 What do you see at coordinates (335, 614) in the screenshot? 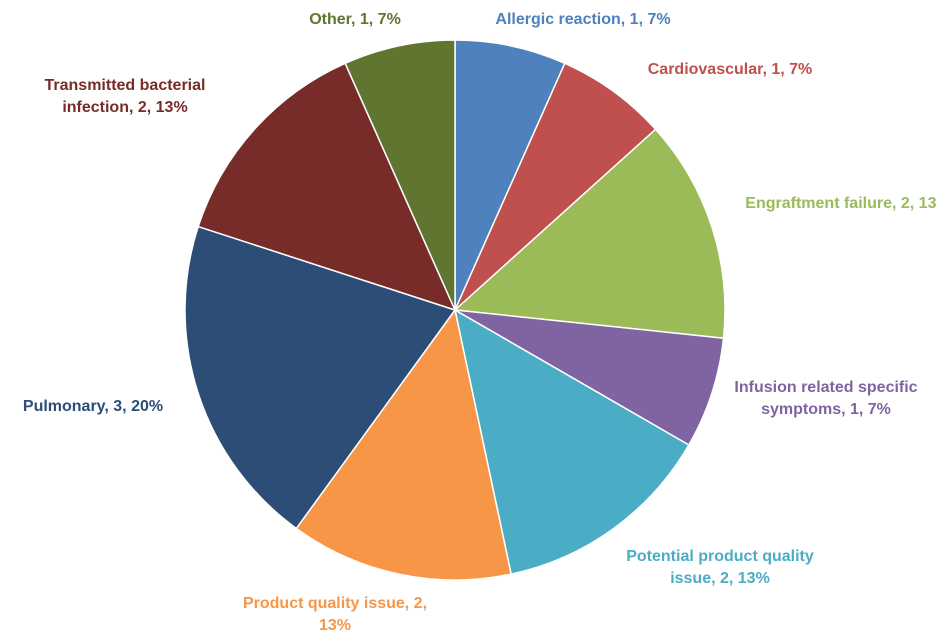
I see `data-label: Product quality issue, 2, 13%` at bounding box center [335, 614].